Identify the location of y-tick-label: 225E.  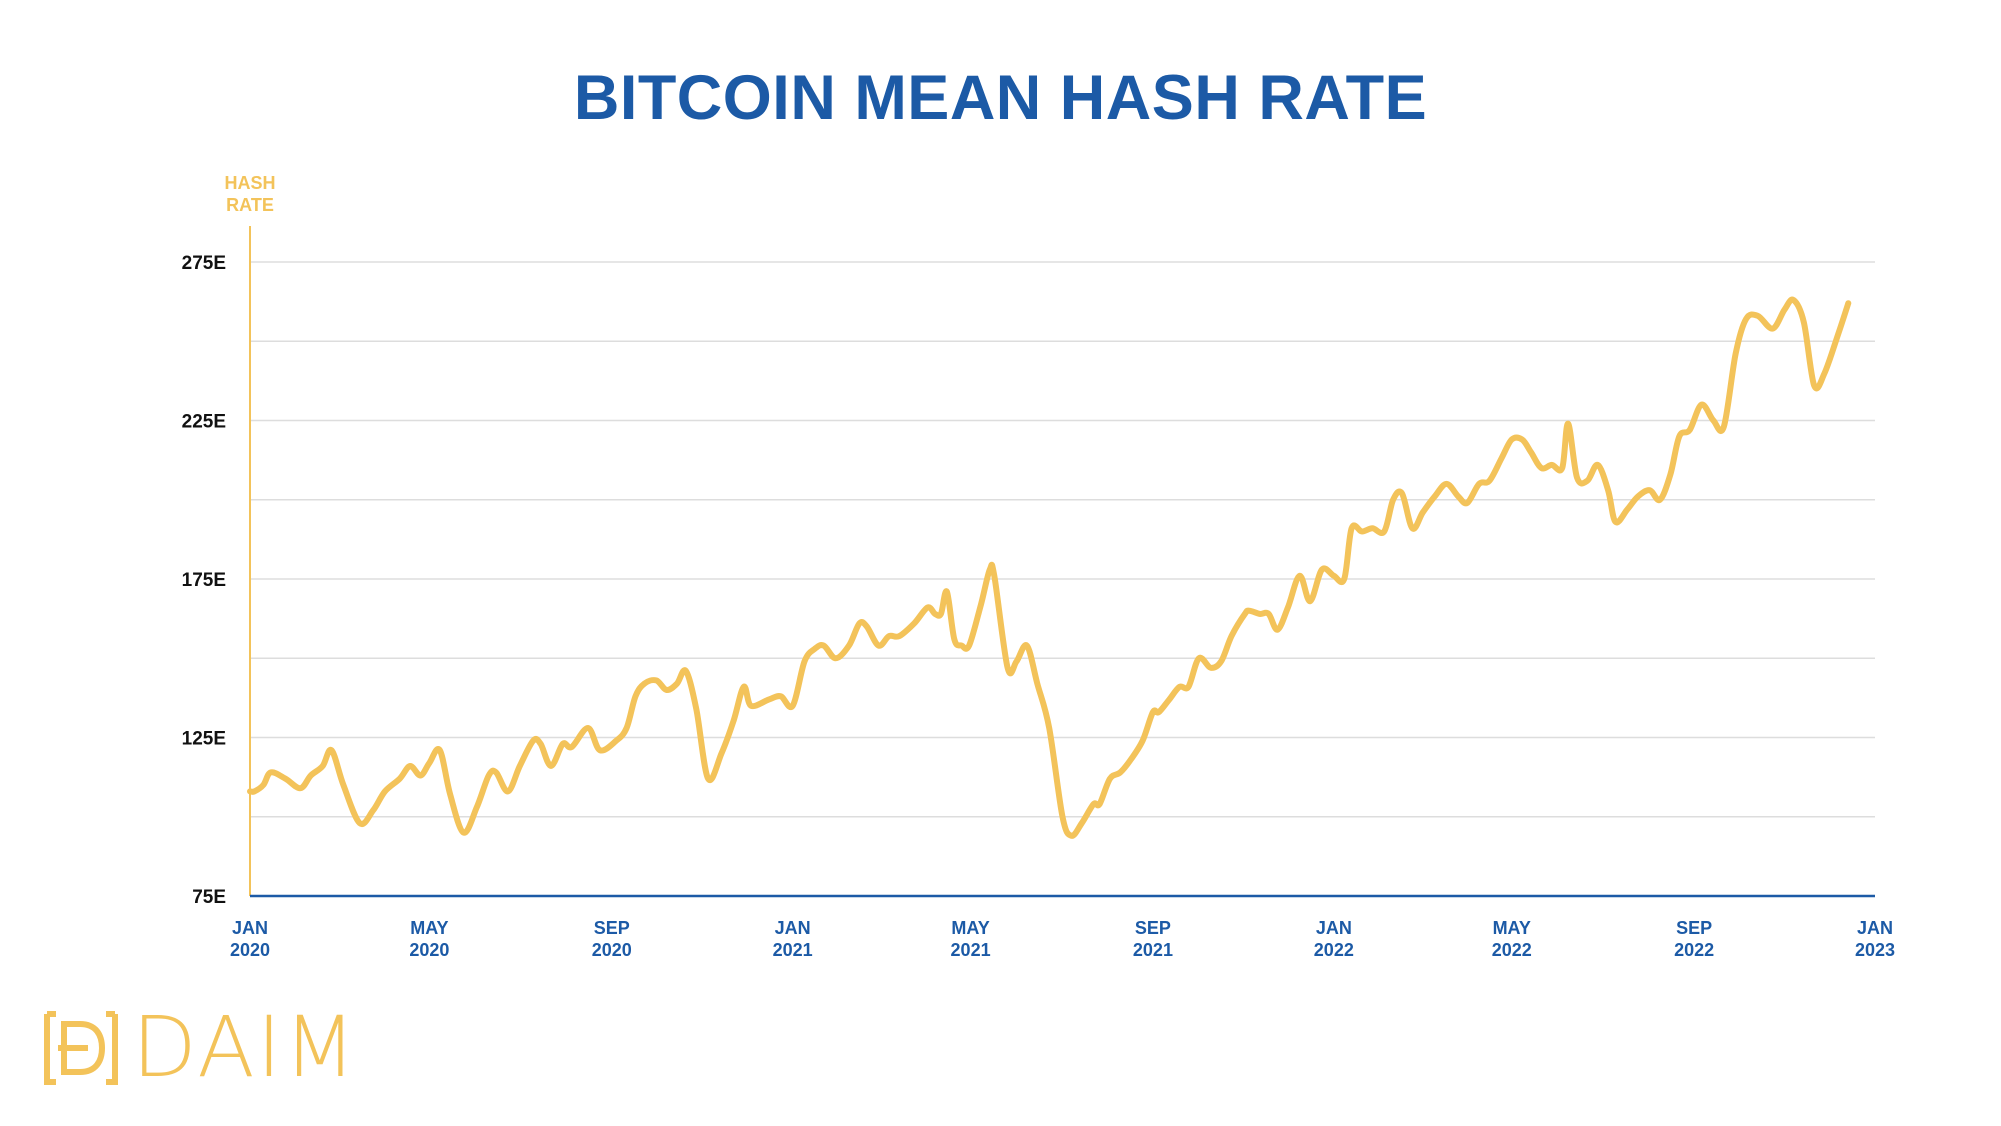
(204, 422).